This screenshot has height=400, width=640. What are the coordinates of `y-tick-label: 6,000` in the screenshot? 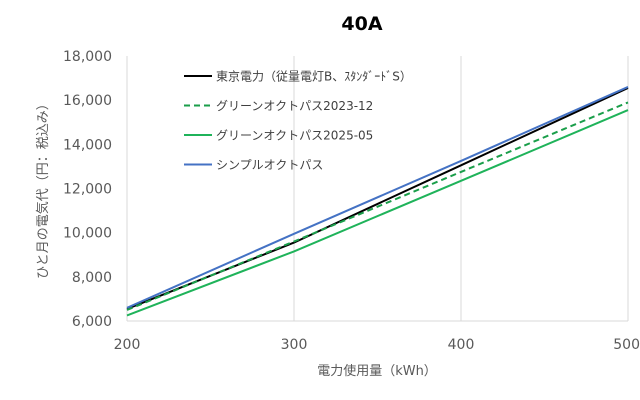 It's located at (92, 322).